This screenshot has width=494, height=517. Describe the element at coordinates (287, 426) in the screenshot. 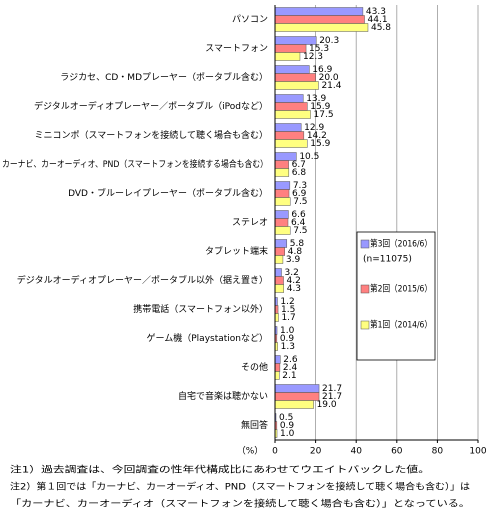

I see `value-label: 0.9` at that location.